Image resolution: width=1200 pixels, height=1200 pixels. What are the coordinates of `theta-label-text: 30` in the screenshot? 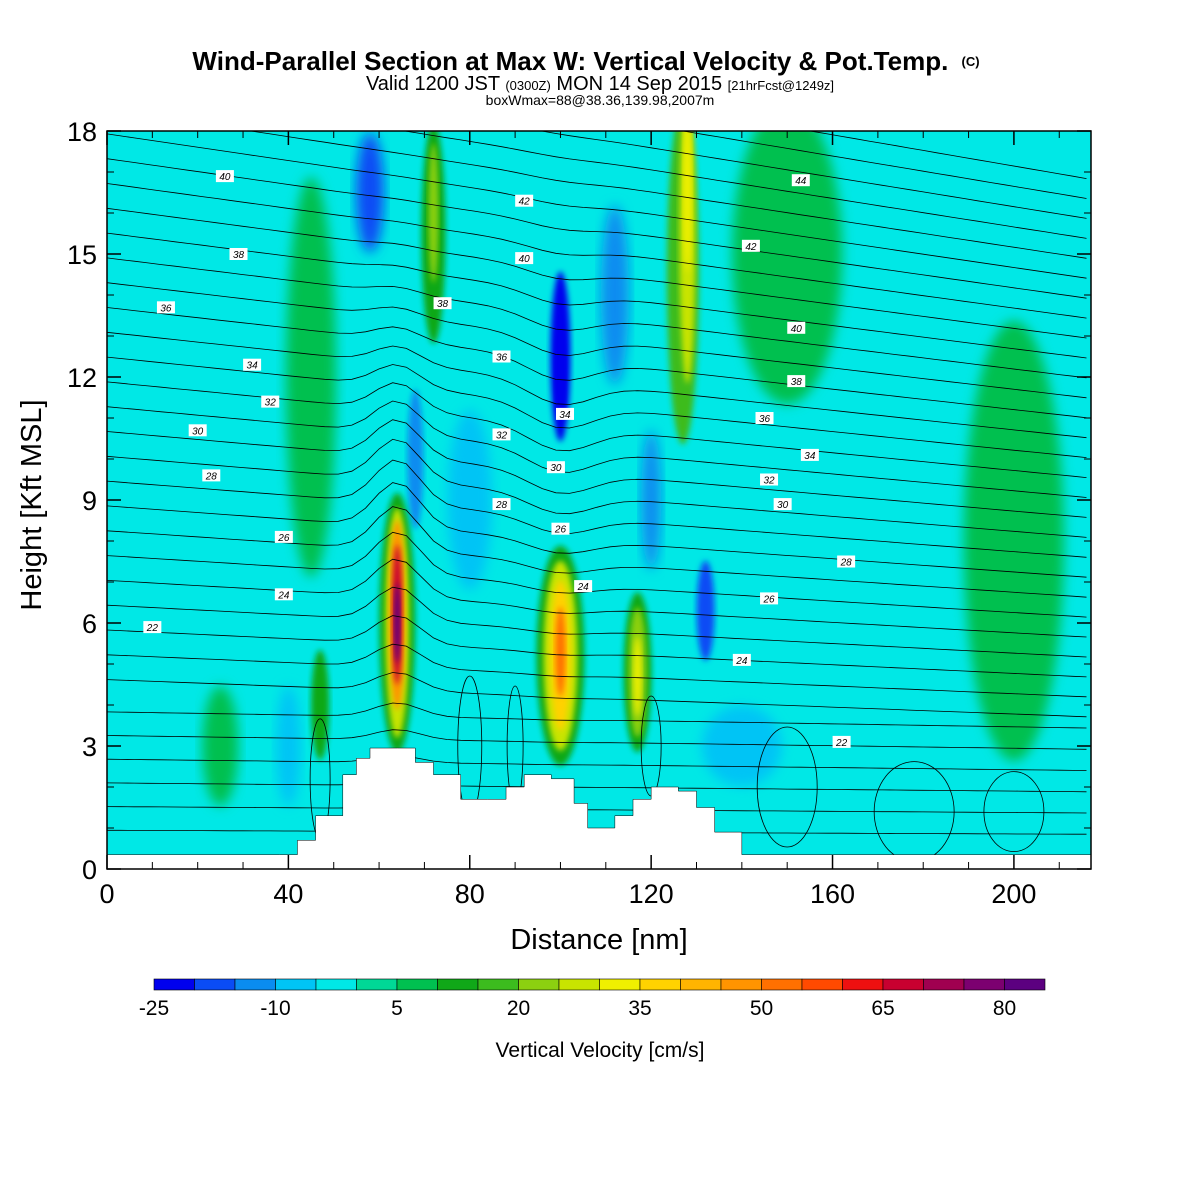 It's located at (198, 431).